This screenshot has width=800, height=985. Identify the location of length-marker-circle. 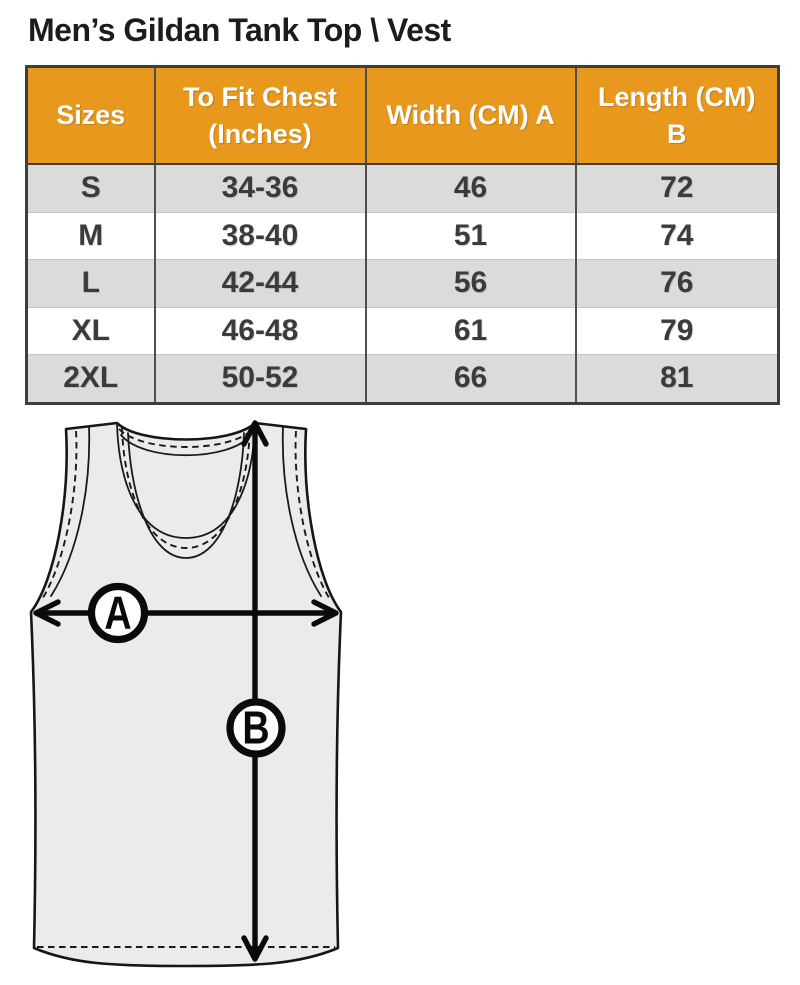
(256, 728).